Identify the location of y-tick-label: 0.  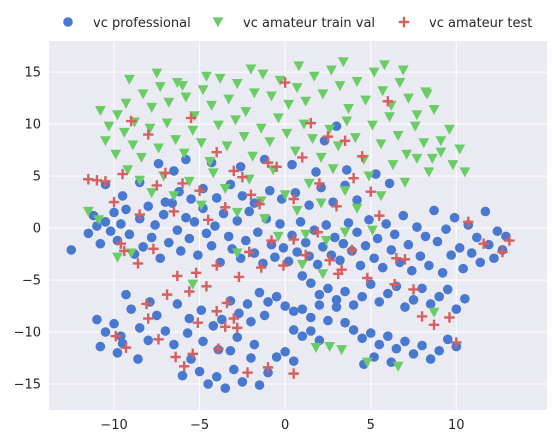
(37, 229).